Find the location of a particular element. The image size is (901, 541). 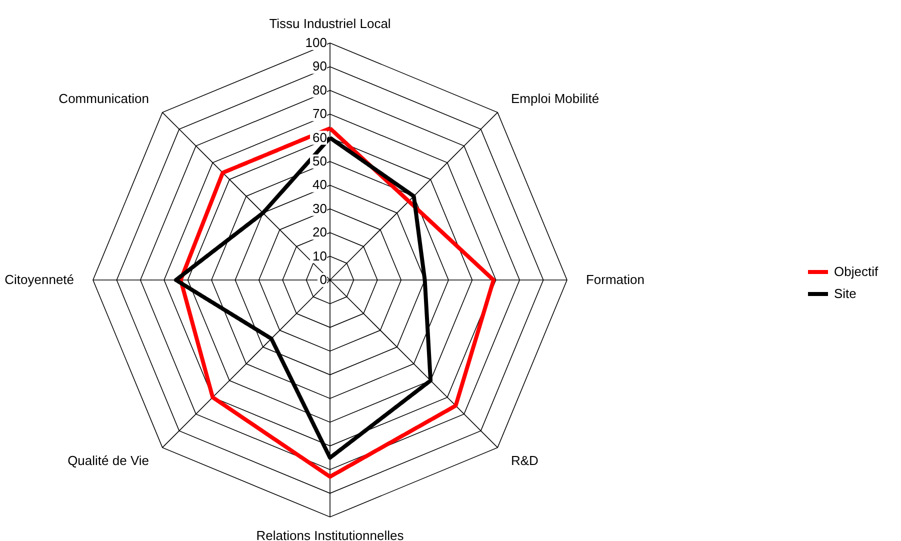

legend-label: Objectif is located at coordinates (856, 271).